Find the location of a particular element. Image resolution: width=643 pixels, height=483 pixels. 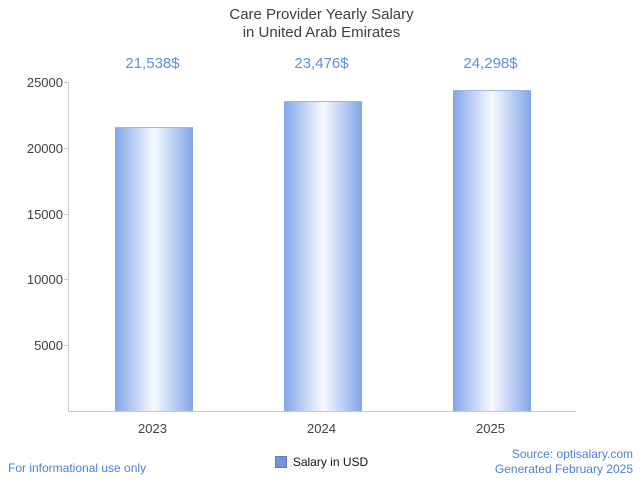

y-tick-label: 25000 is located at coordinates (44, 82).